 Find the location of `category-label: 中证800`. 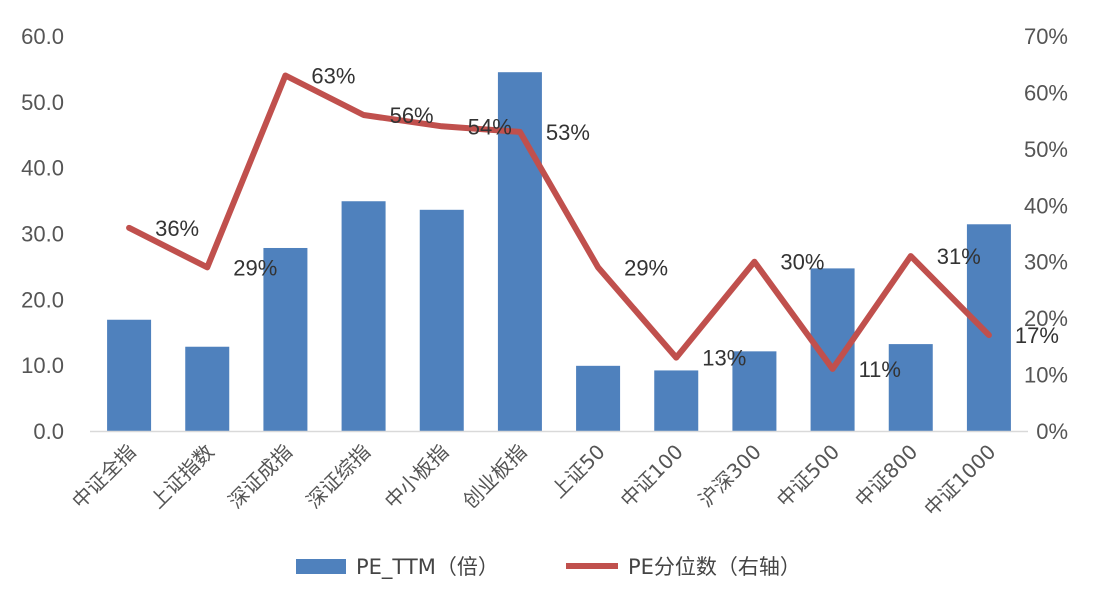

category-label: 中证800 is located at coordinates (886, 476).